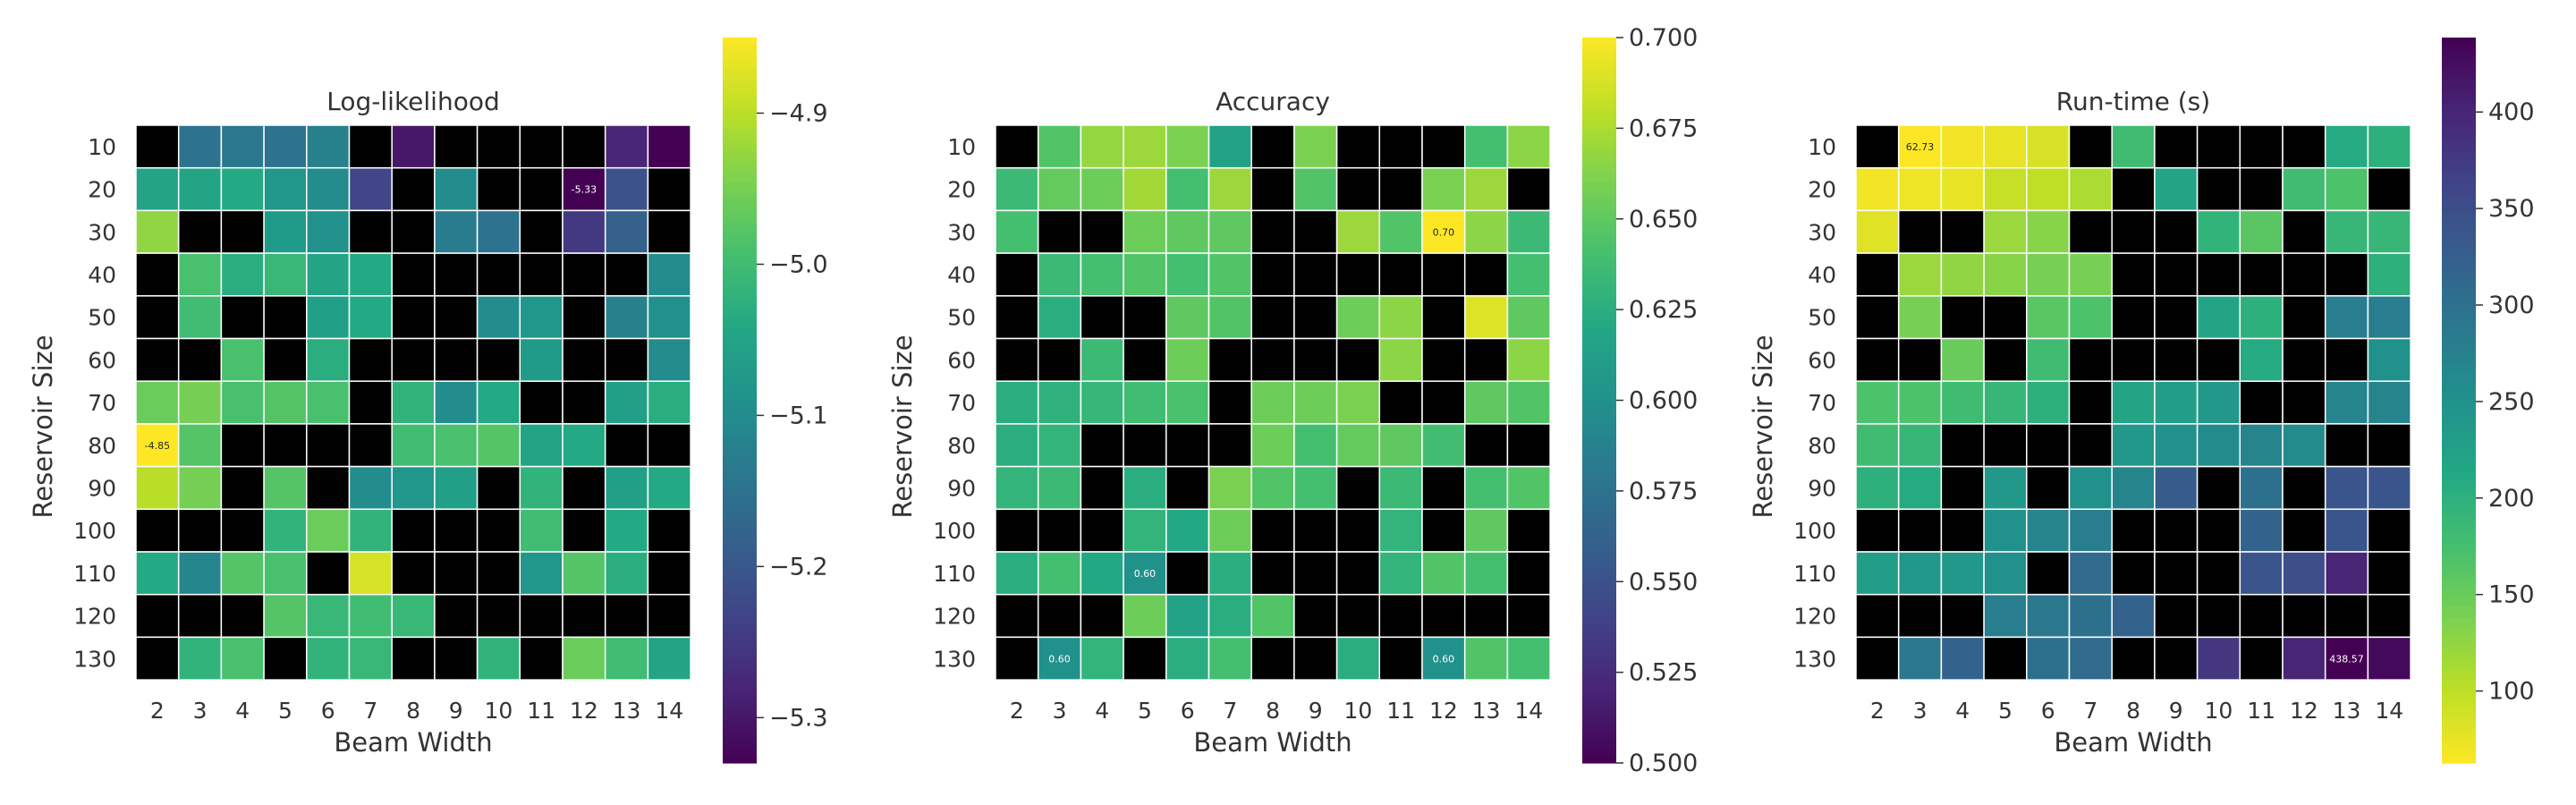  I want to click on y-tick-label: 70, so click(961, 403).